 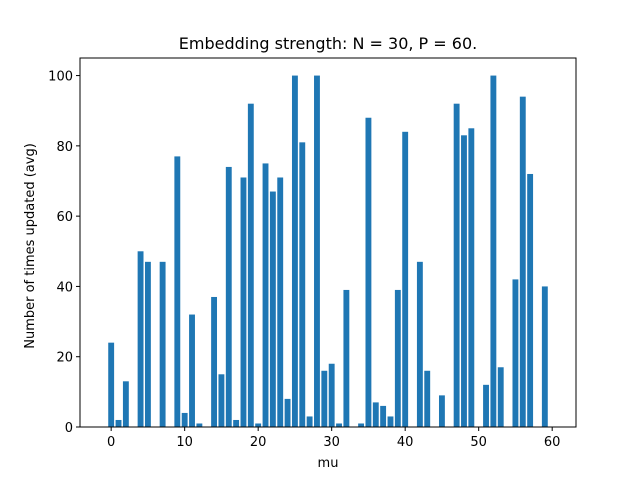 I want to click on x-tick-label: 40, so click(x=405, y=442).